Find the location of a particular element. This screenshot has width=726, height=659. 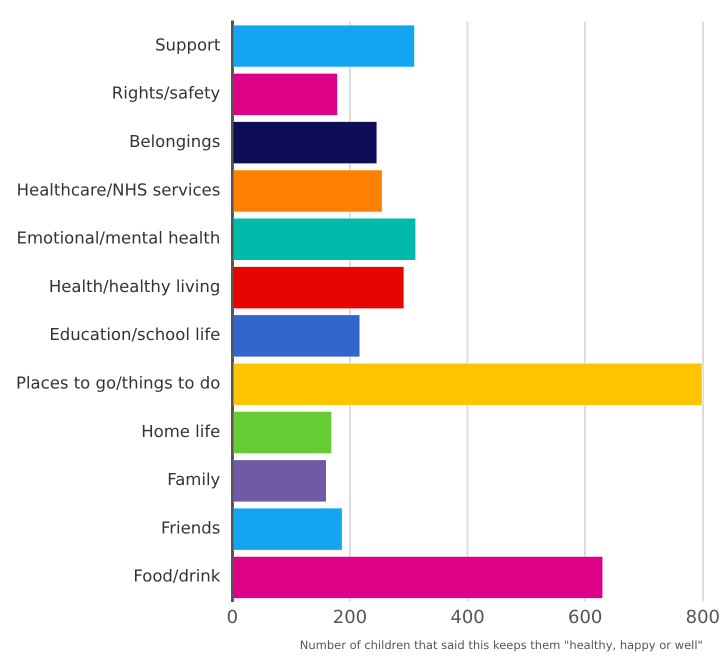

x-tick-label: 0 is located at coordinates (232, 617).